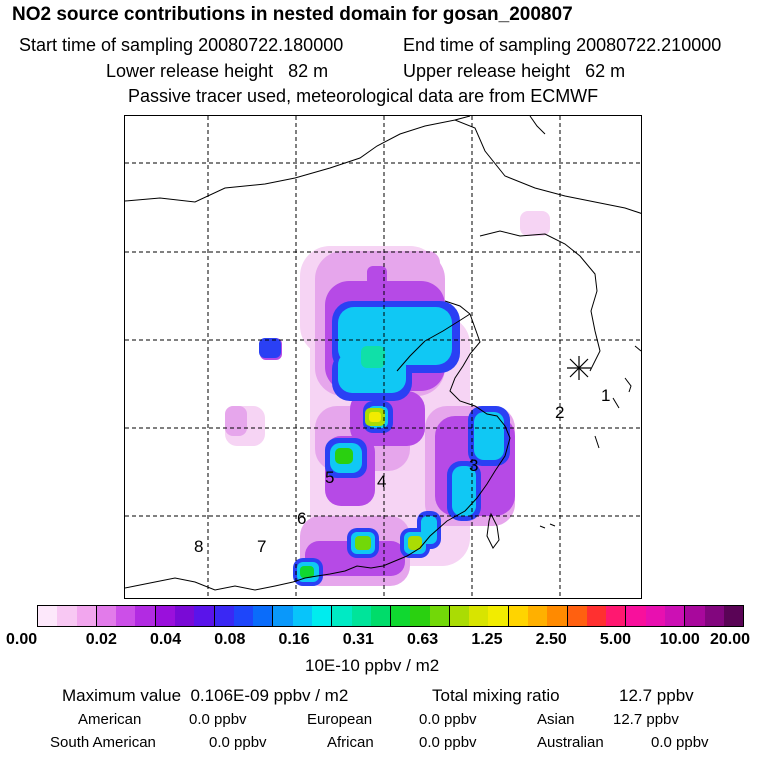 This screenshot has width=768, height=768. Describe the element at coordinates (361, 462) in the screenshot. I see `plume-hotspots` at that location.